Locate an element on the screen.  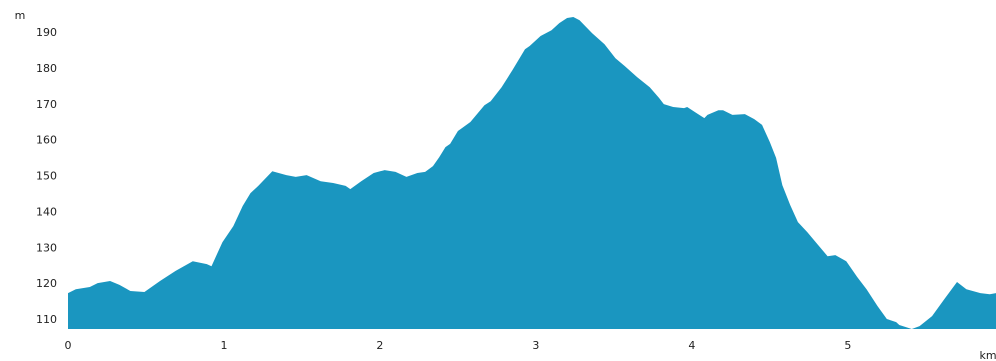
y-axis-label: m is located at coordinates (20, 15).